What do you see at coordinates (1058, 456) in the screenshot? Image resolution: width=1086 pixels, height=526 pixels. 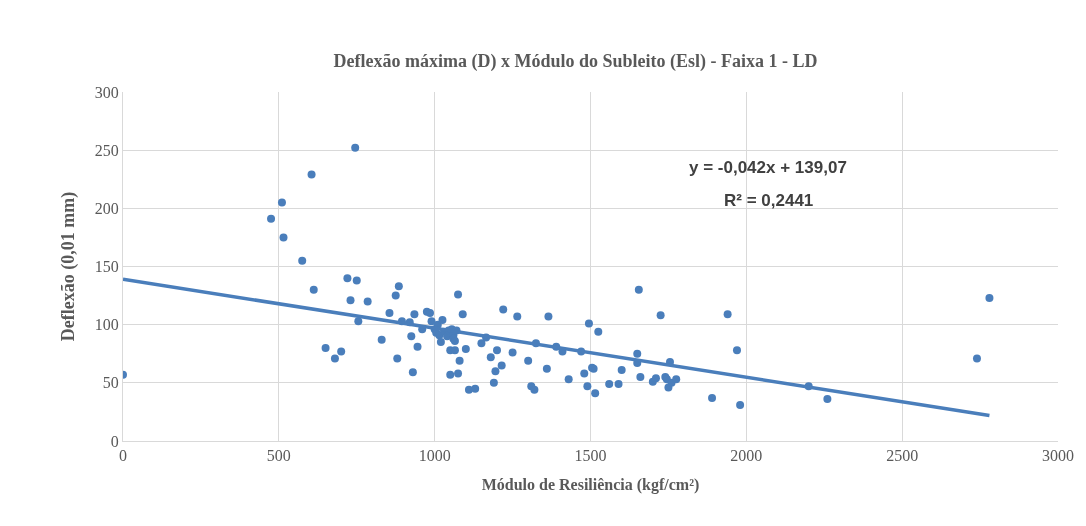 I see `x-tick-label: 3000` at bounding box center [1058, 456].